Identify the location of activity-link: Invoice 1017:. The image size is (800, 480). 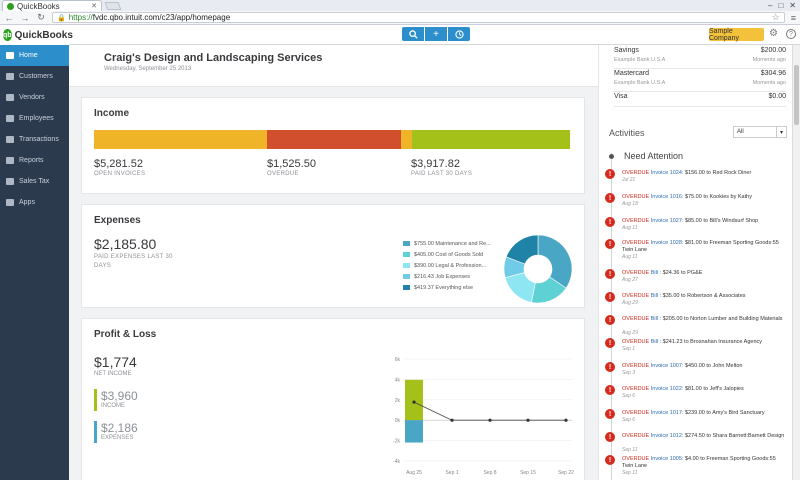
(667, 413).